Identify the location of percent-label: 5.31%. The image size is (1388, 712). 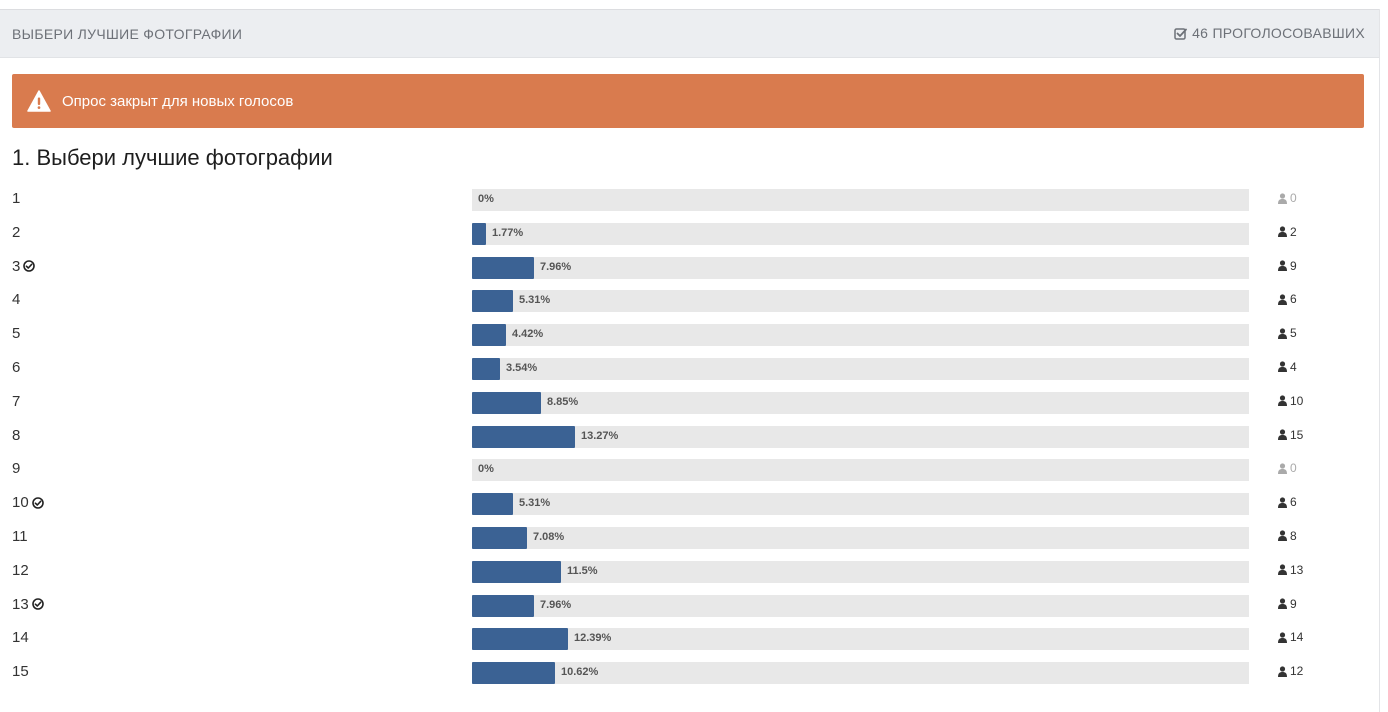
(535, 300).